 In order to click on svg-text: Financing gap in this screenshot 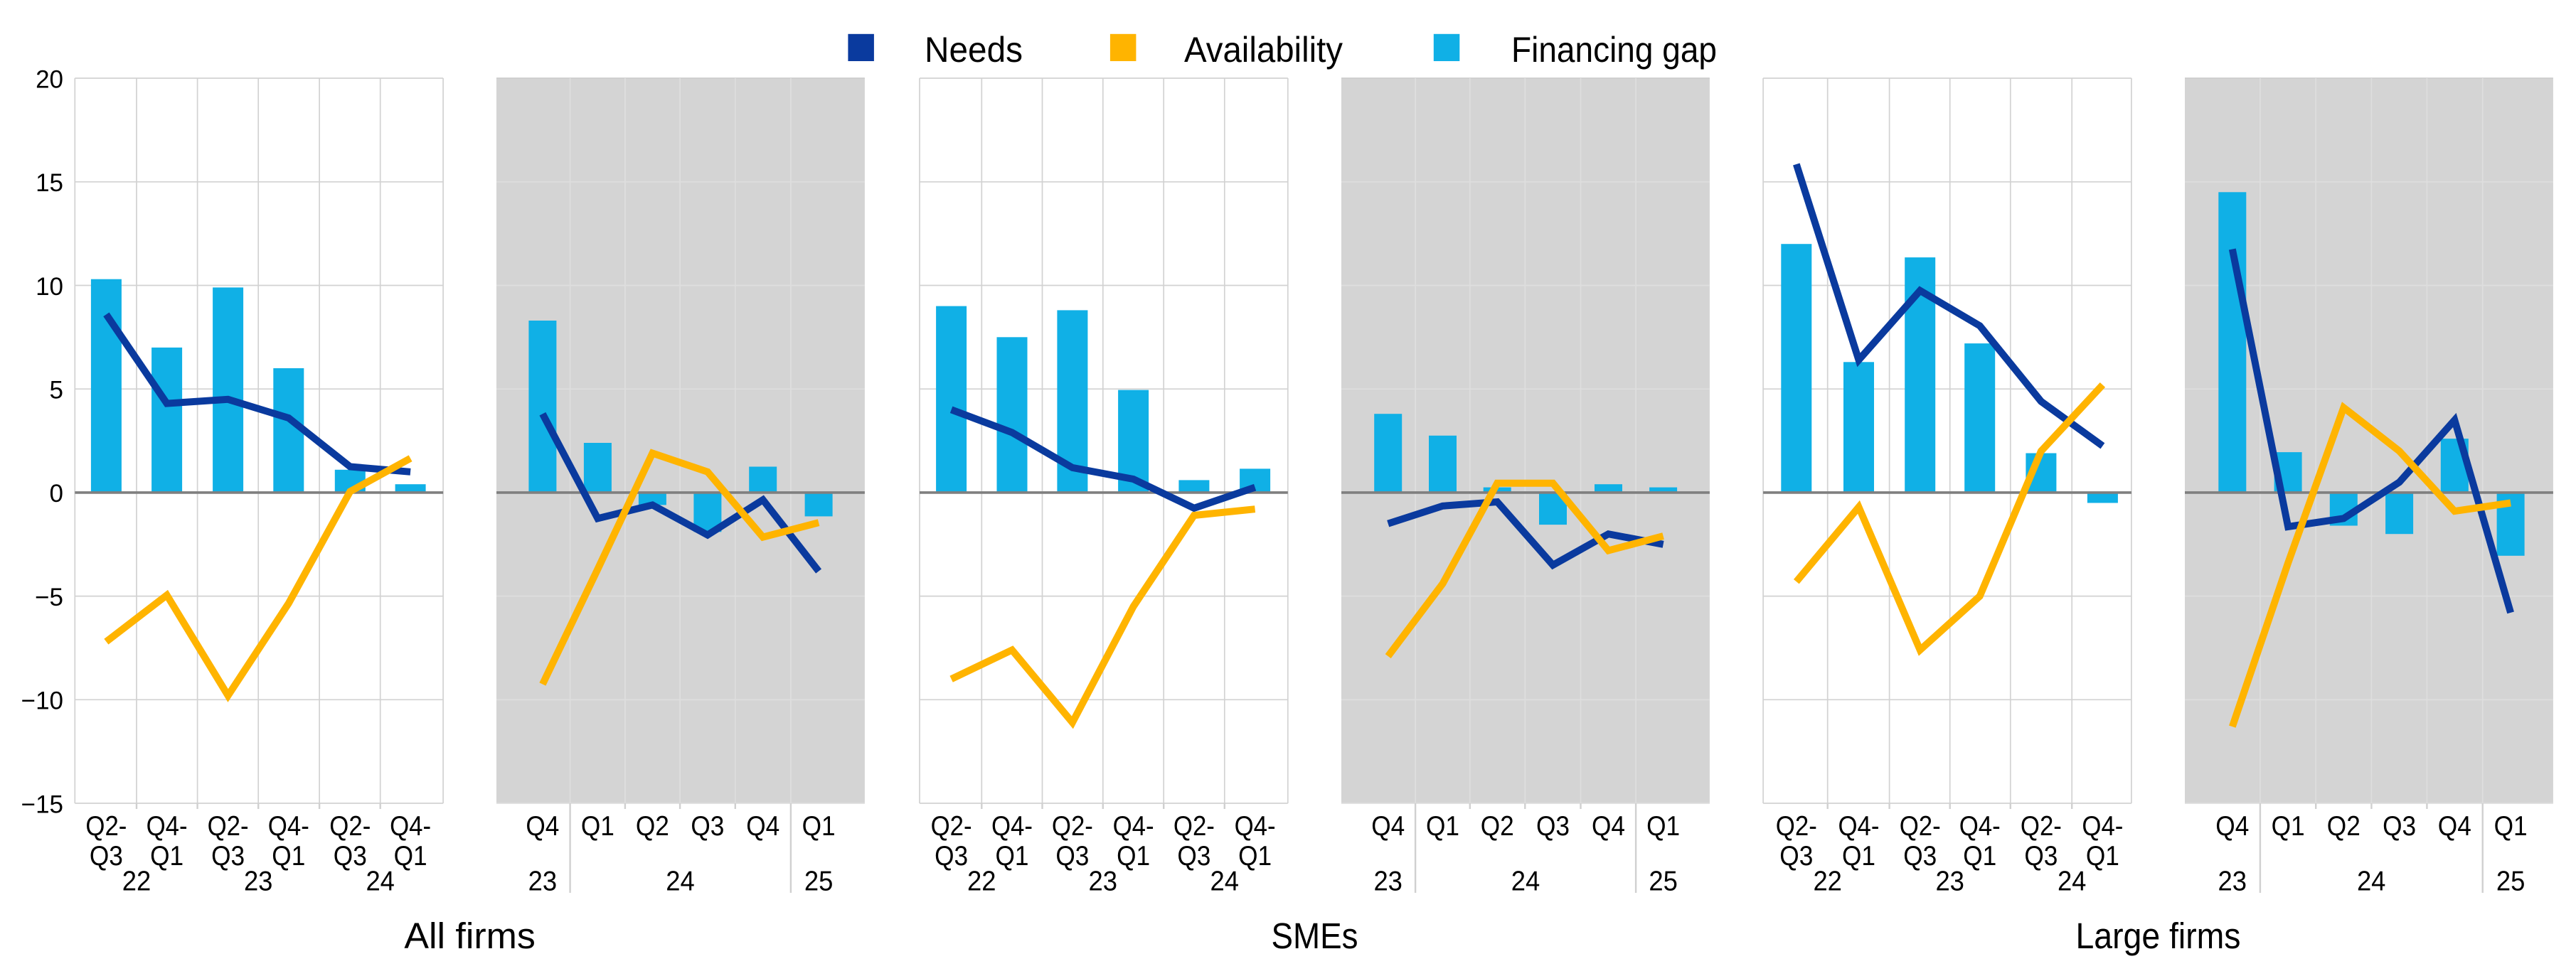, I will do `click(1614, 50)`.